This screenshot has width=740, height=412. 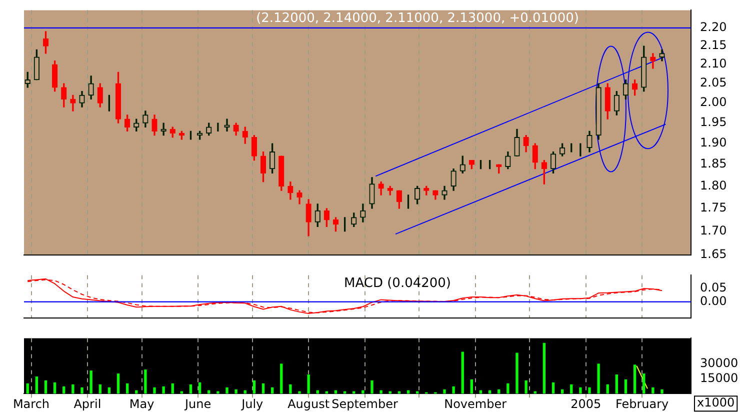 What do you see at coordinates (713, 122) in the screenshot?
I see `y-tick-label: 1.95` at bounding box center [713, 122].